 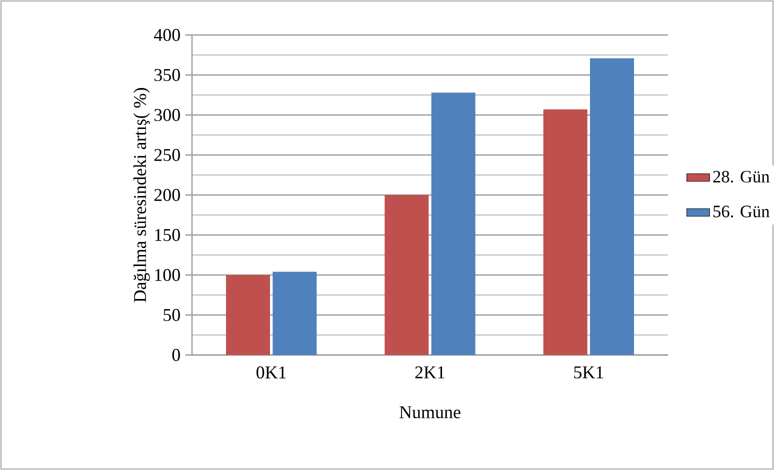 I want to click on x-tick-label: 0K1, so click(x=271, y=372).